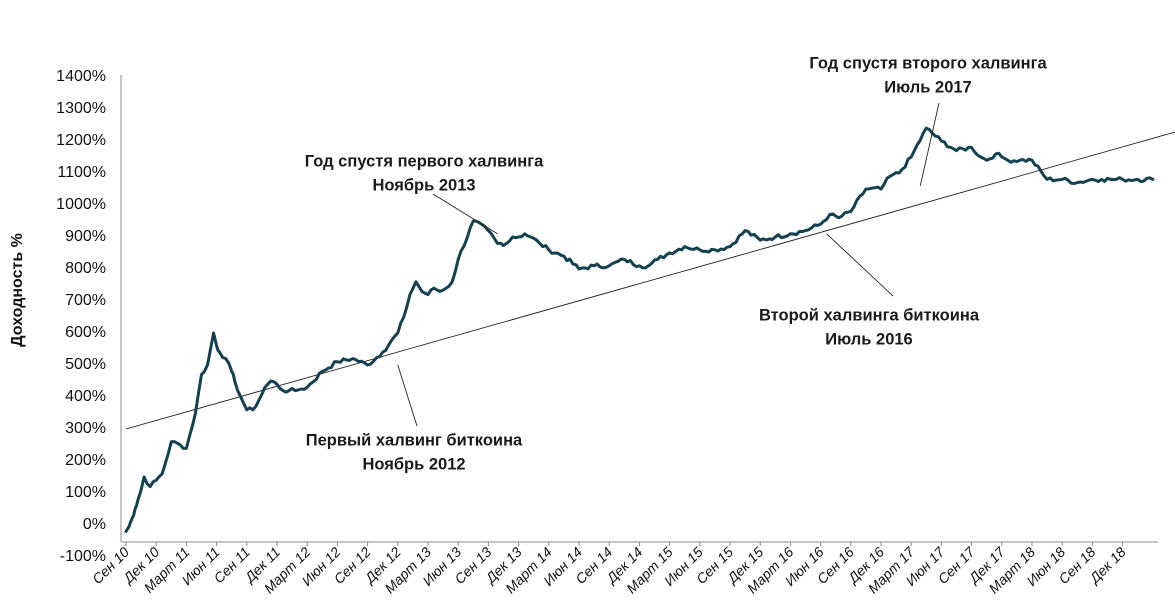 The height and width of the screenshot is (616, 1175). Describe the element at coordinates (414, 440) in the screenshot. I see `annotation-label: Первый халвинг биткоина` at that location.